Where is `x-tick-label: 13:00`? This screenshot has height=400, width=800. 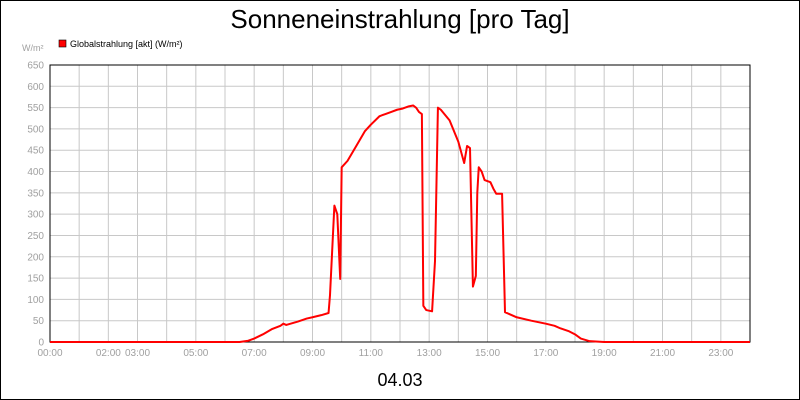
x-tick-label: 13:00 is located at coordinates (429, 353).